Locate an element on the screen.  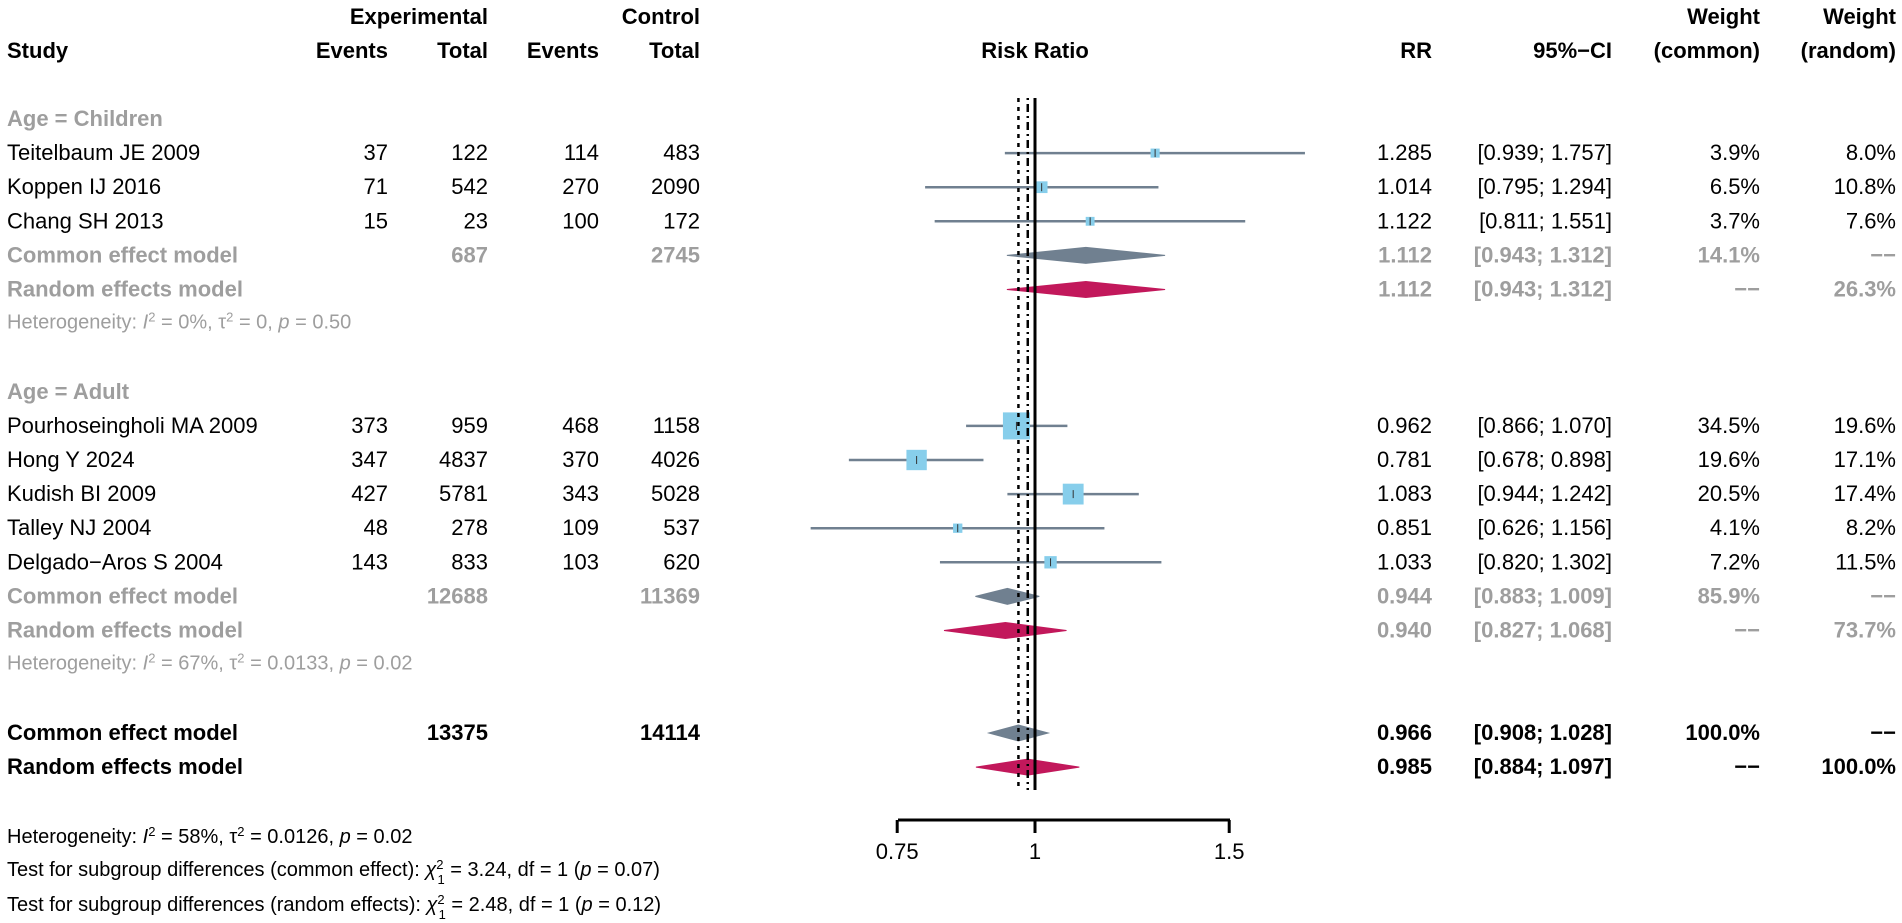
study-total-ctrl: 1158 is located at coordinates (676, 425).